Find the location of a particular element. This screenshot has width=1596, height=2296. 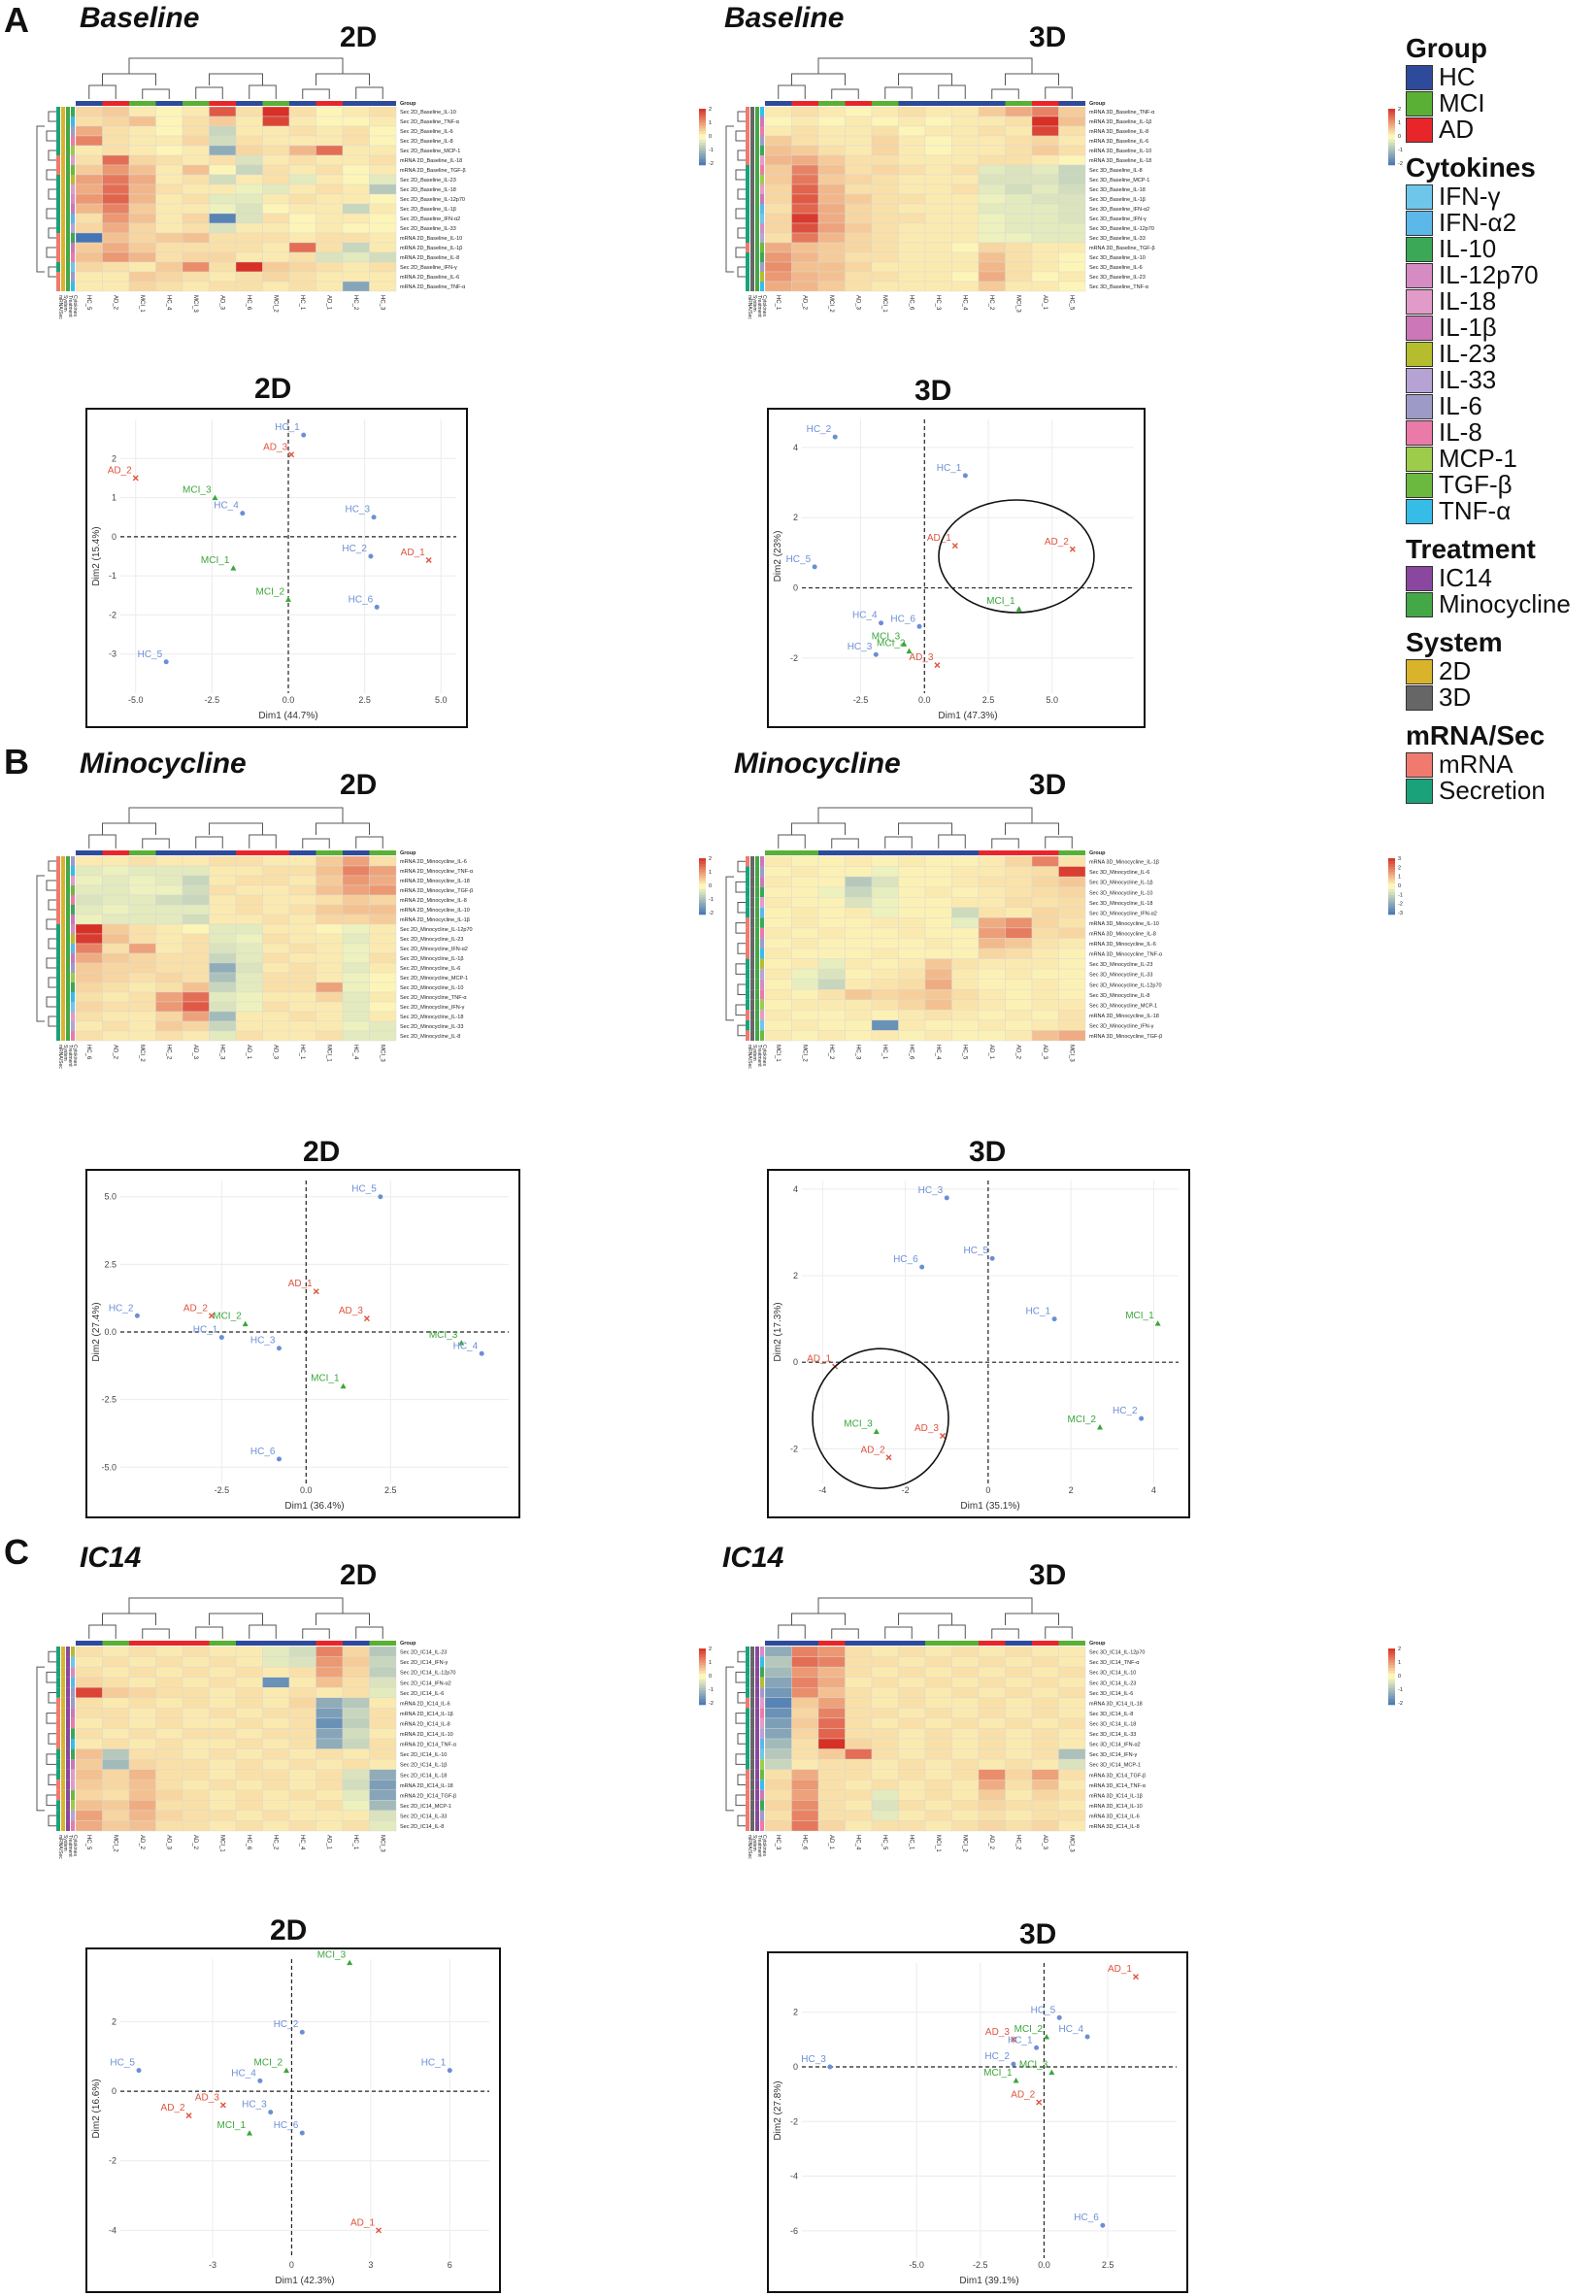

x-tick-label: -2.5 is located at coordinates (222, 1490).